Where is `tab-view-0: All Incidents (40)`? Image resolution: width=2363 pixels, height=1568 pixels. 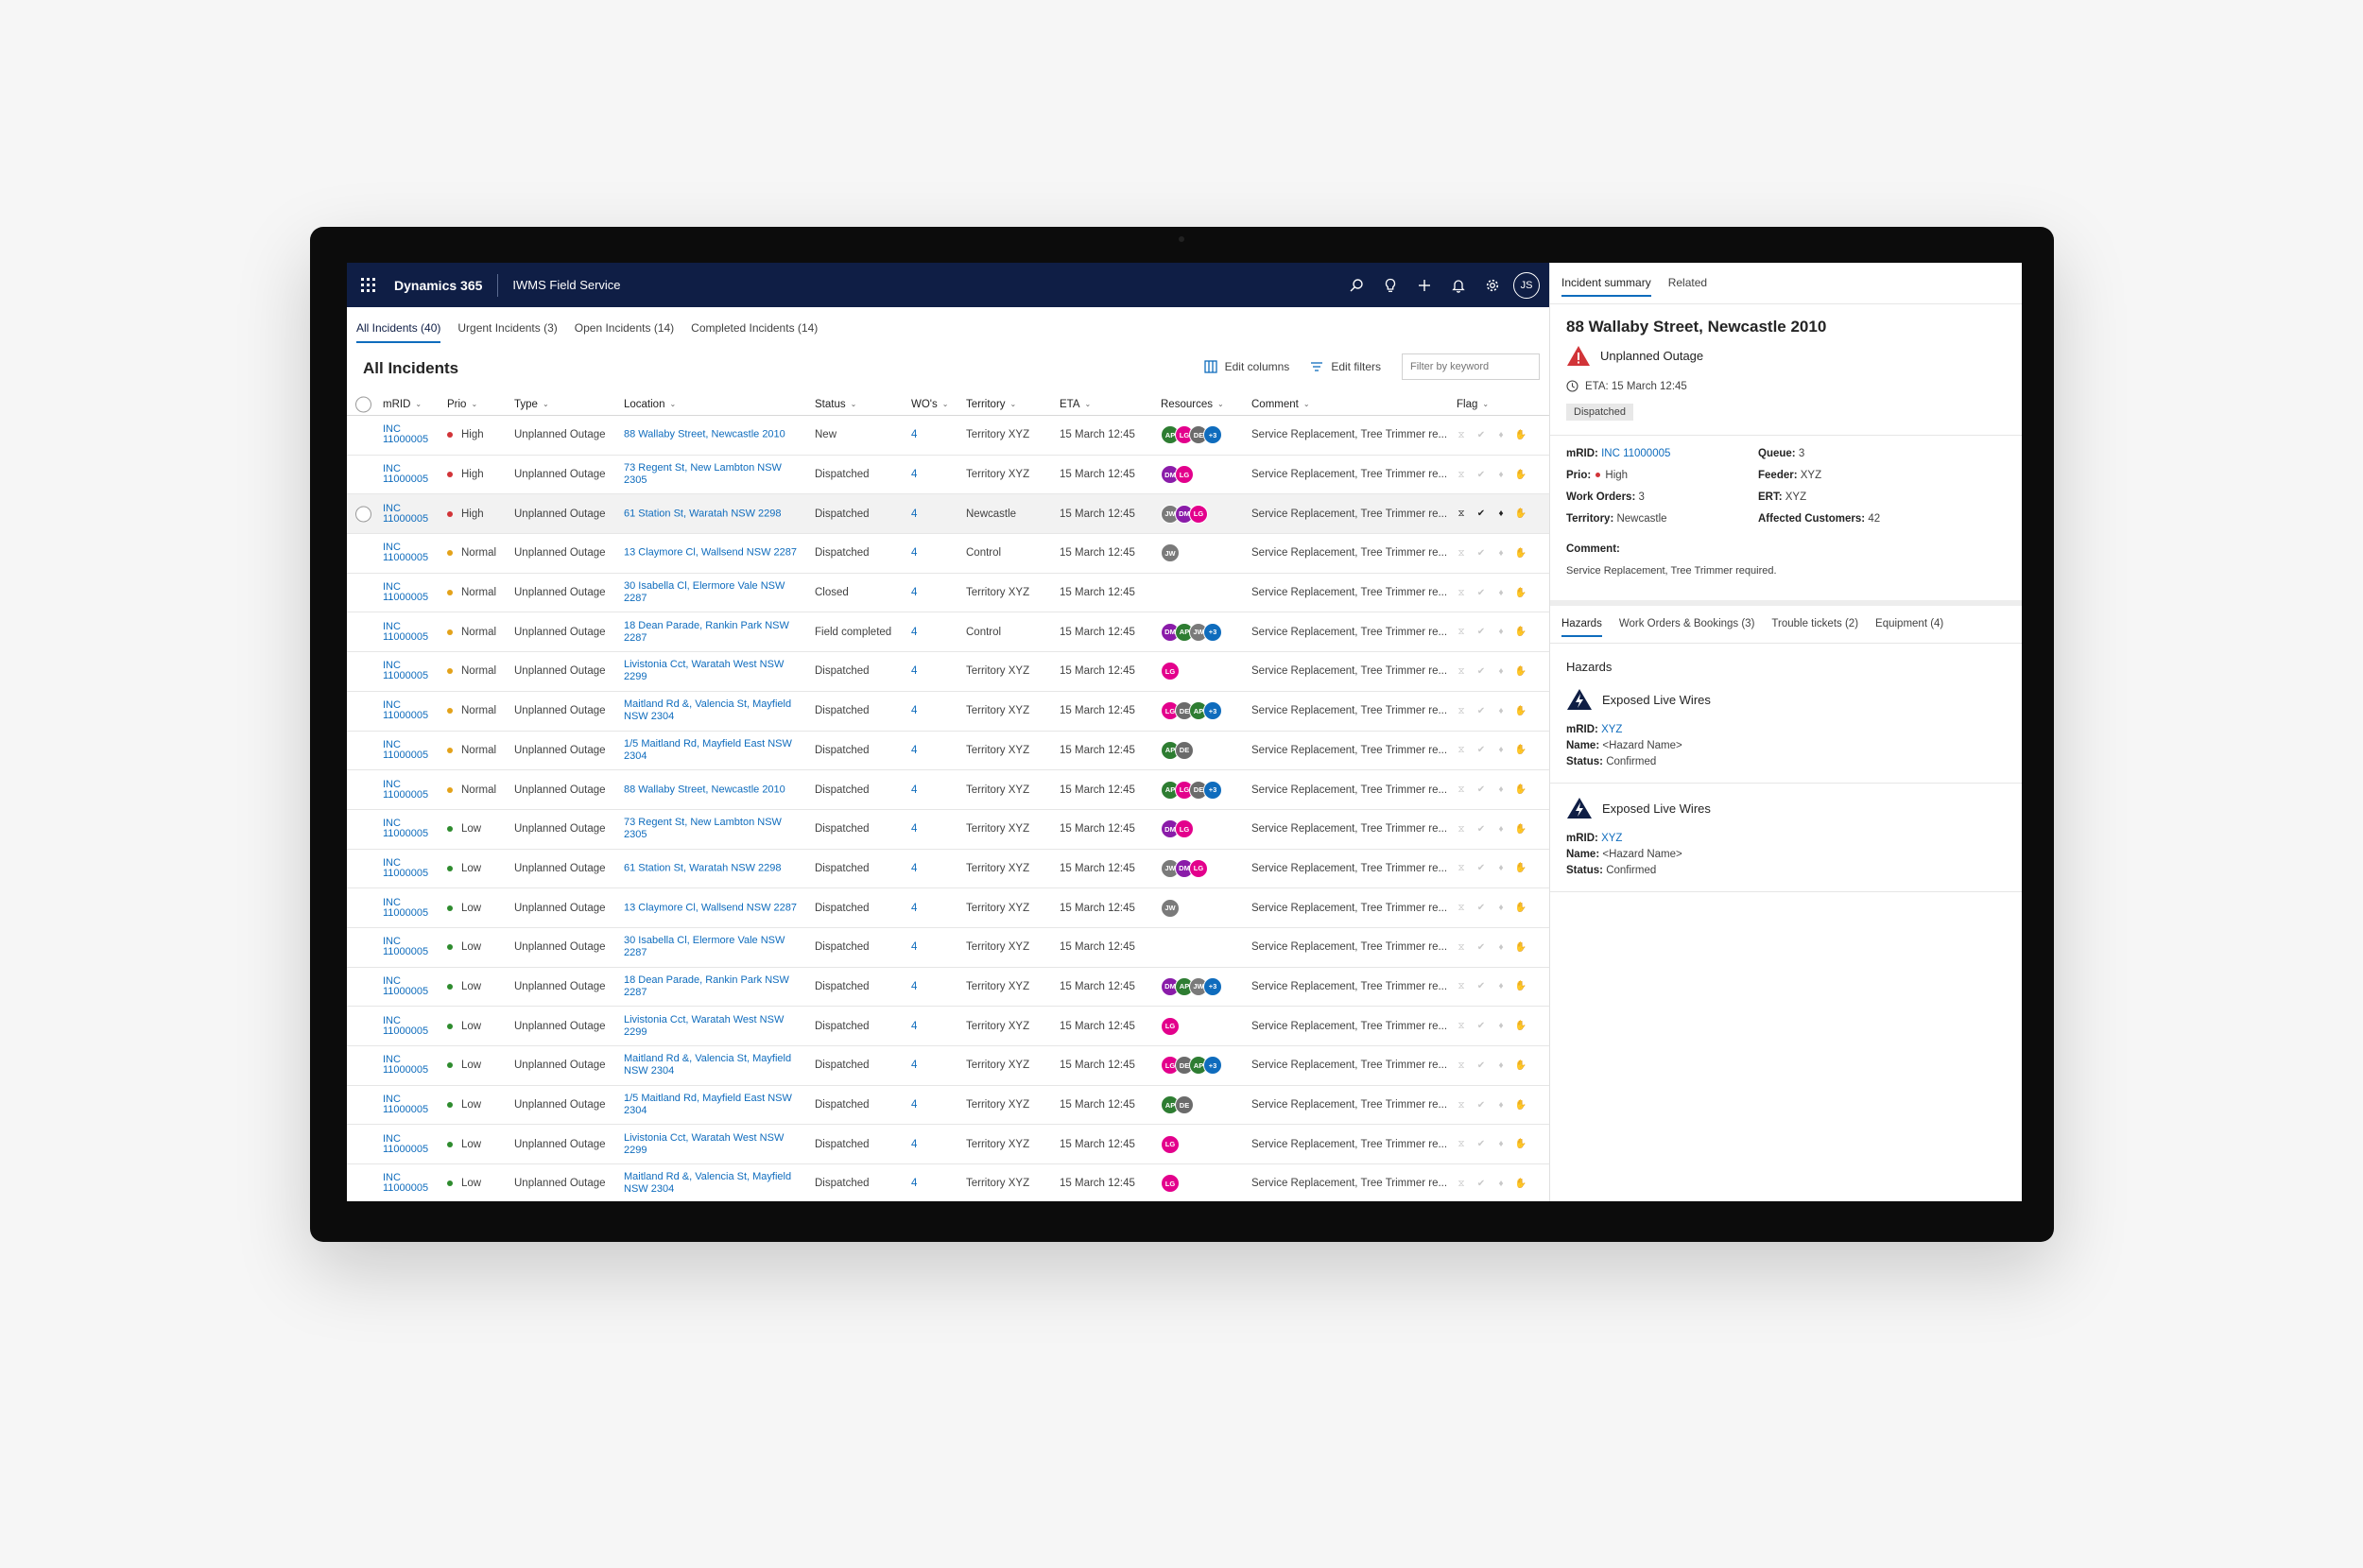 tab-view-0: All Incidents (40) is located at coordinates (398, 329).